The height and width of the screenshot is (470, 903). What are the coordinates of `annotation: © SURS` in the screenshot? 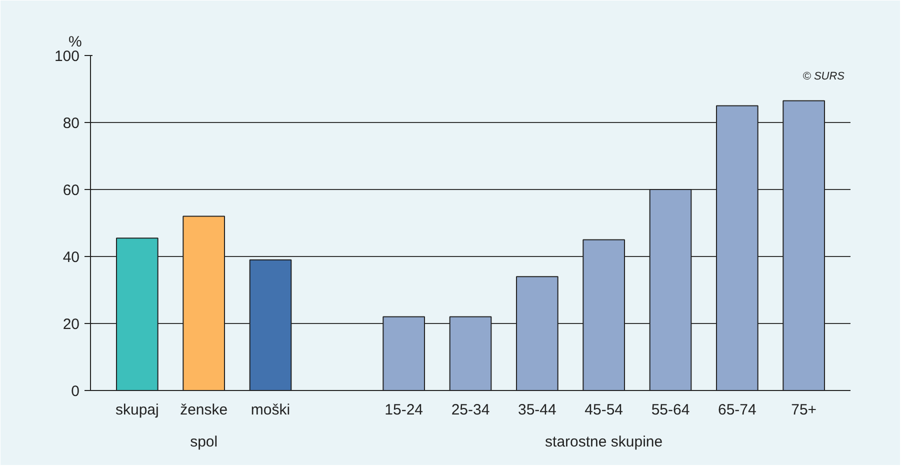 It's located at (824, 76).